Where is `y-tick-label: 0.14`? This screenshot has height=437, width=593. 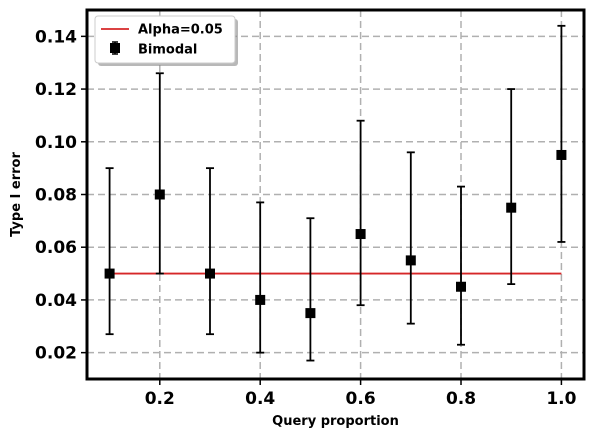
y-tick-label: 0.14 is located at coordinates (56, 37).